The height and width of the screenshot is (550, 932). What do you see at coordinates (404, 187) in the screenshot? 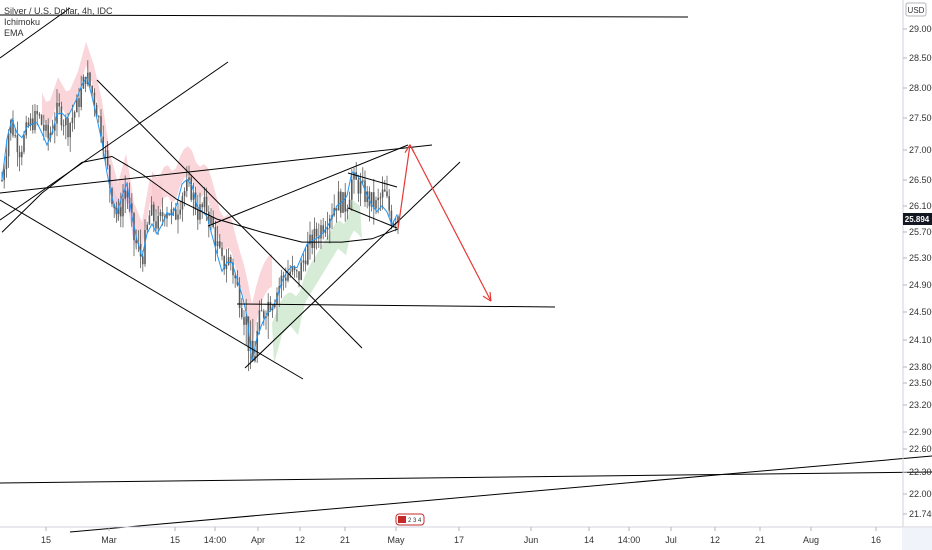
I see `projection-rise-arrow` at bounding box center [404, 187].